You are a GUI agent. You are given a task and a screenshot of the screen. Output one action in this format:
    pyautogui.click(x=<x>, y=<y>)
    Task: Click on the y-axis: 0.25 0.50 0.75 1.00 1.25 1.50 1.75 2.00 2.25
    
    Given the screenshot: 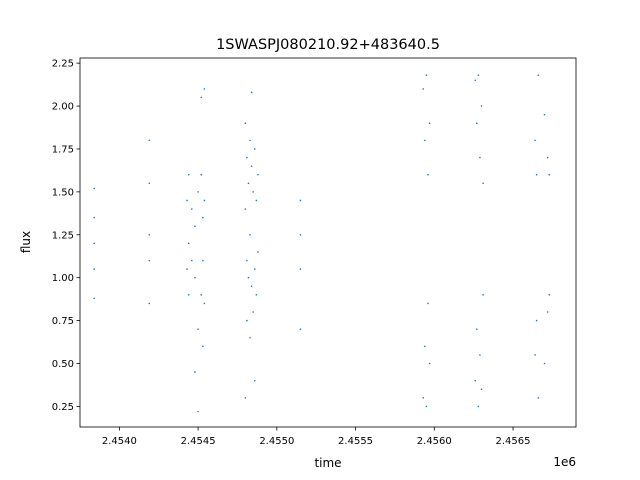 What is the action you would take?
    pyautogui.click(x=66, y=236)
    